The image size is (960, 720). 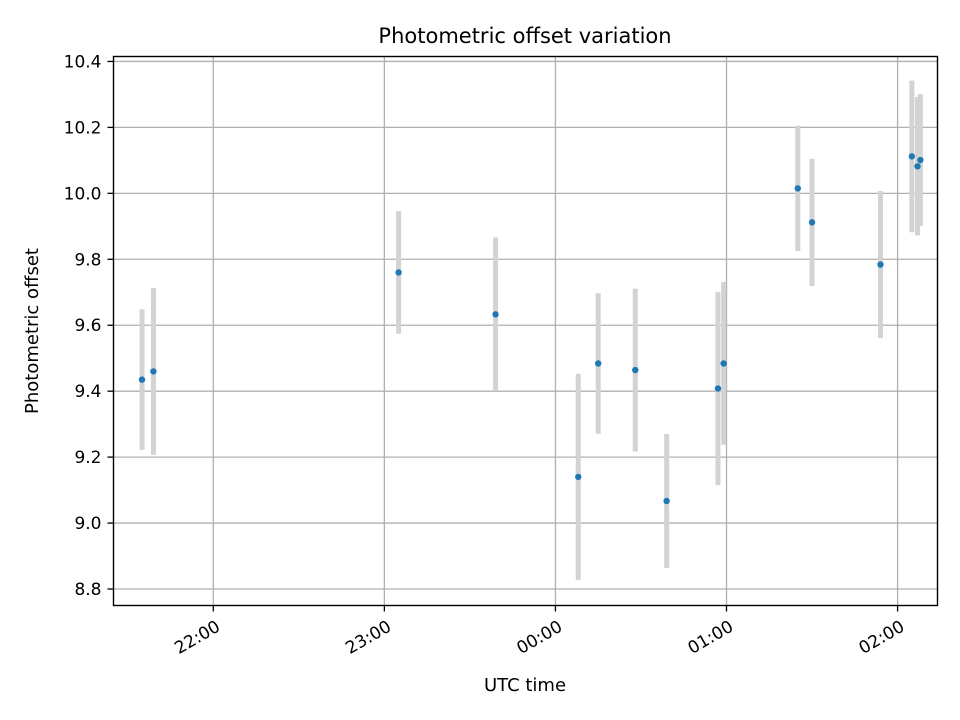 I want to click on x-axis-title: UTC time, so click(x=525, y=685).